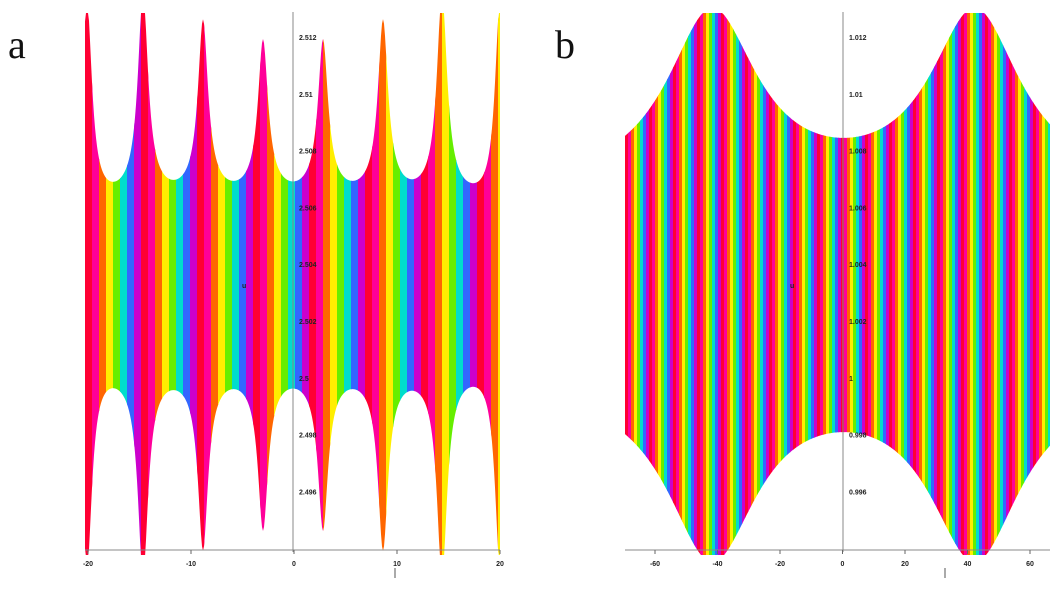 Image resolution: width=1051 pixels, height=606 pixels. What do you see at coordinates (308, 152) in the screenshot?
I see `y-tick-label: 2.508` at bounding box center [308, 152].